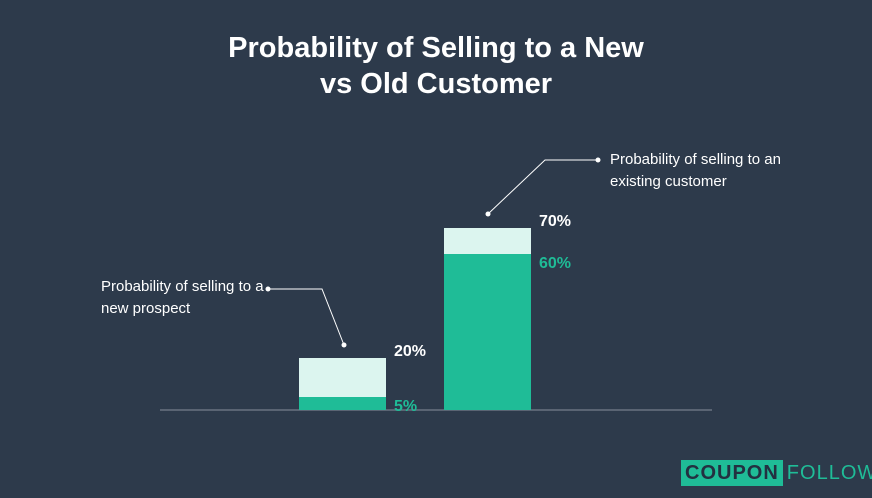 The image size is (872, 498). What do you see at coordinates (405, 406) in the screenshot?
I see `value-label: 5%` at bounding box center [405, 406].